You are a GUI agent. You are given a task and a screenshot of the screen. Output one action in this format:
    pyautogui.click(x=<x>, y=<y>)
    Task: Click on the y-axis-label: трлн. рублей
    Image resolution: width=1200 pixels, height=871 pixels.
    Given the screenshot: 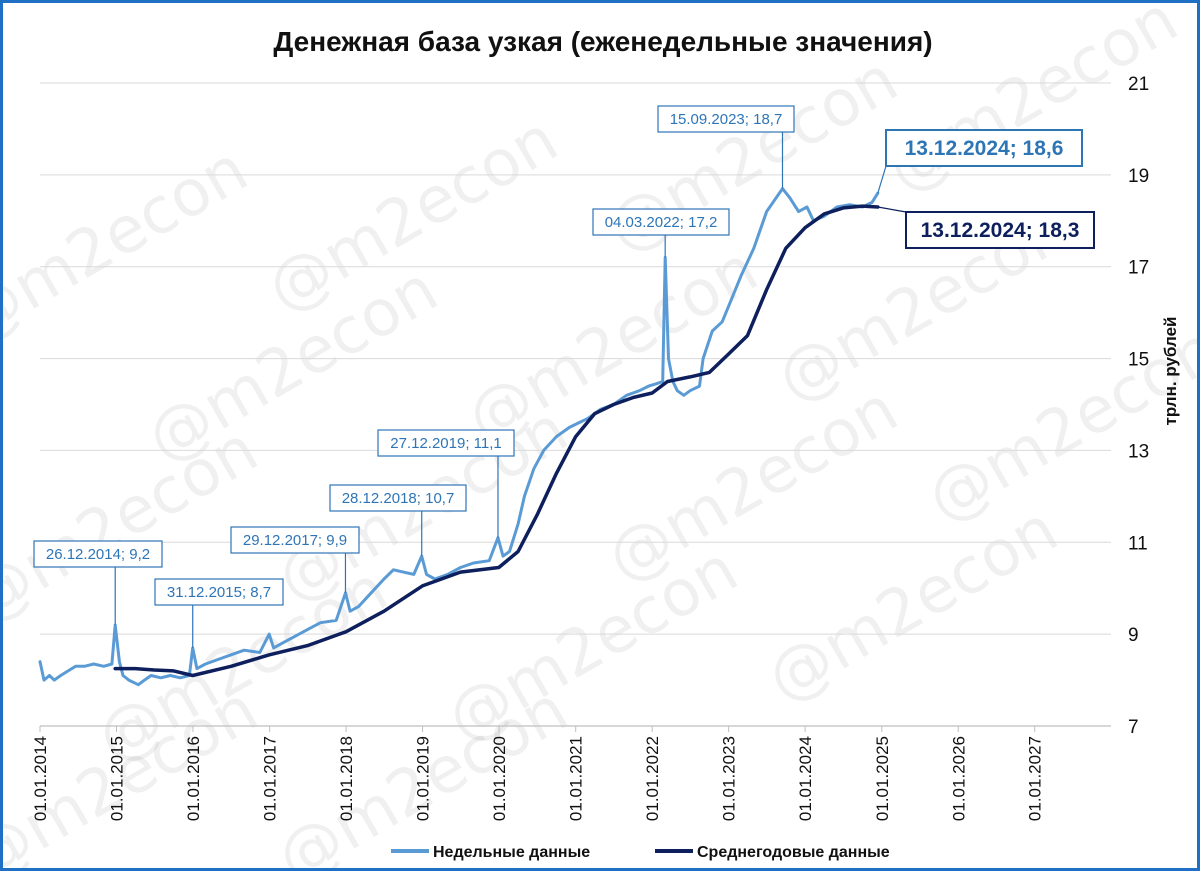 What is the action you would take?
    pyautogui.click(x=1170, y=371)
    